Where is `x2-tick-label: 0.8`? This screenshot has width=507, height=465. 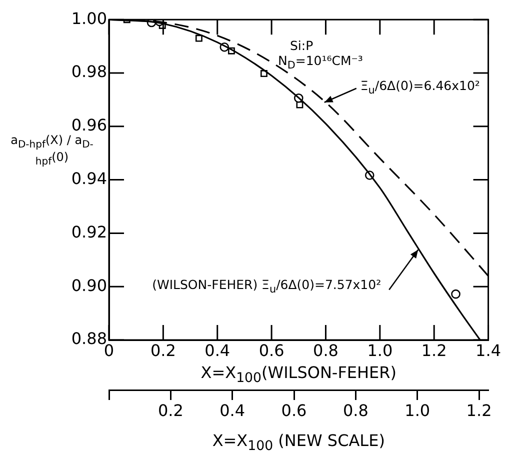
x2-tick-label: 0.8 is located at coordinates (355, 410).